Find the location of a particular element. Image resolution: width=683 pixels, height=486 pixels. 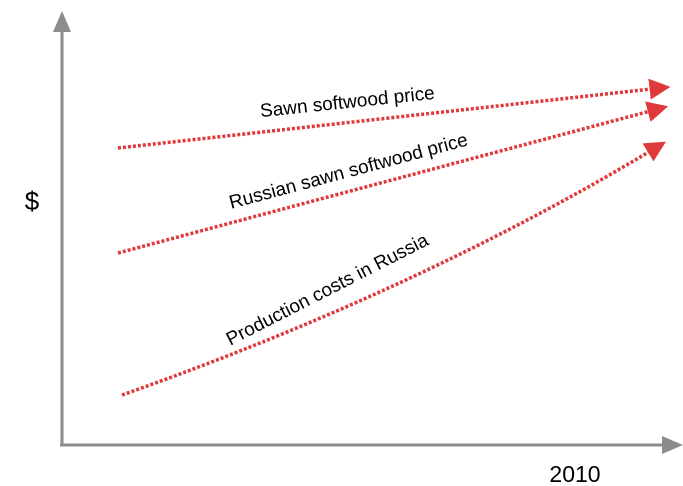

x-axis-label: 2010 is located at coordinates (574, 473).